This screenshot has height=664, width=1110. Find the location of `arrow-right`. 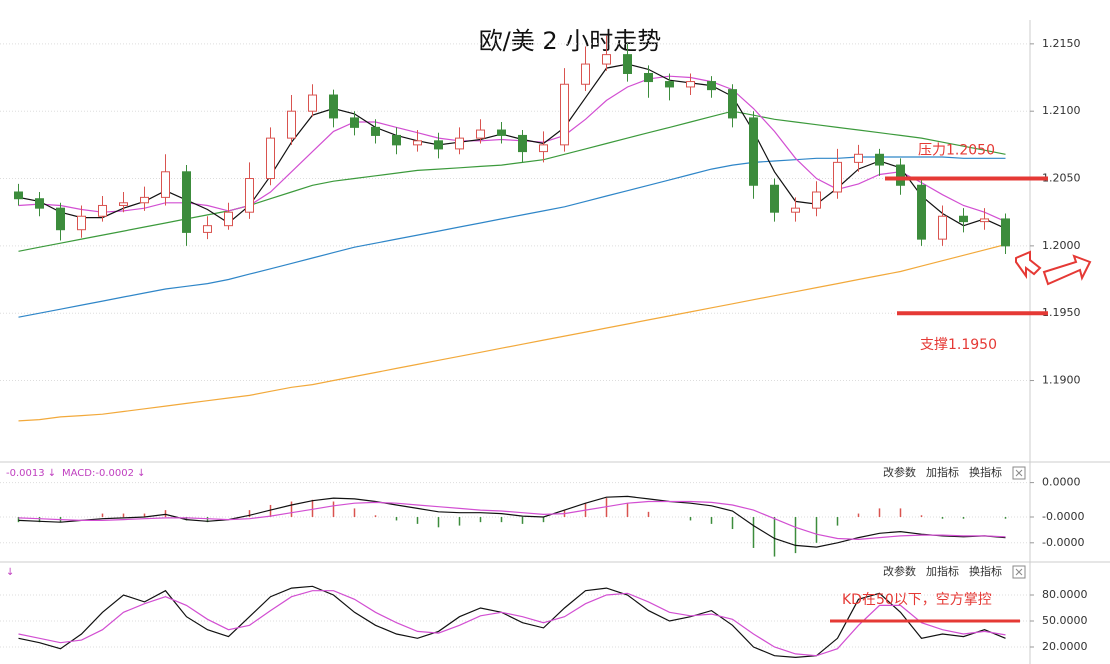

arrow-right is located at coordinates (1067, 270).